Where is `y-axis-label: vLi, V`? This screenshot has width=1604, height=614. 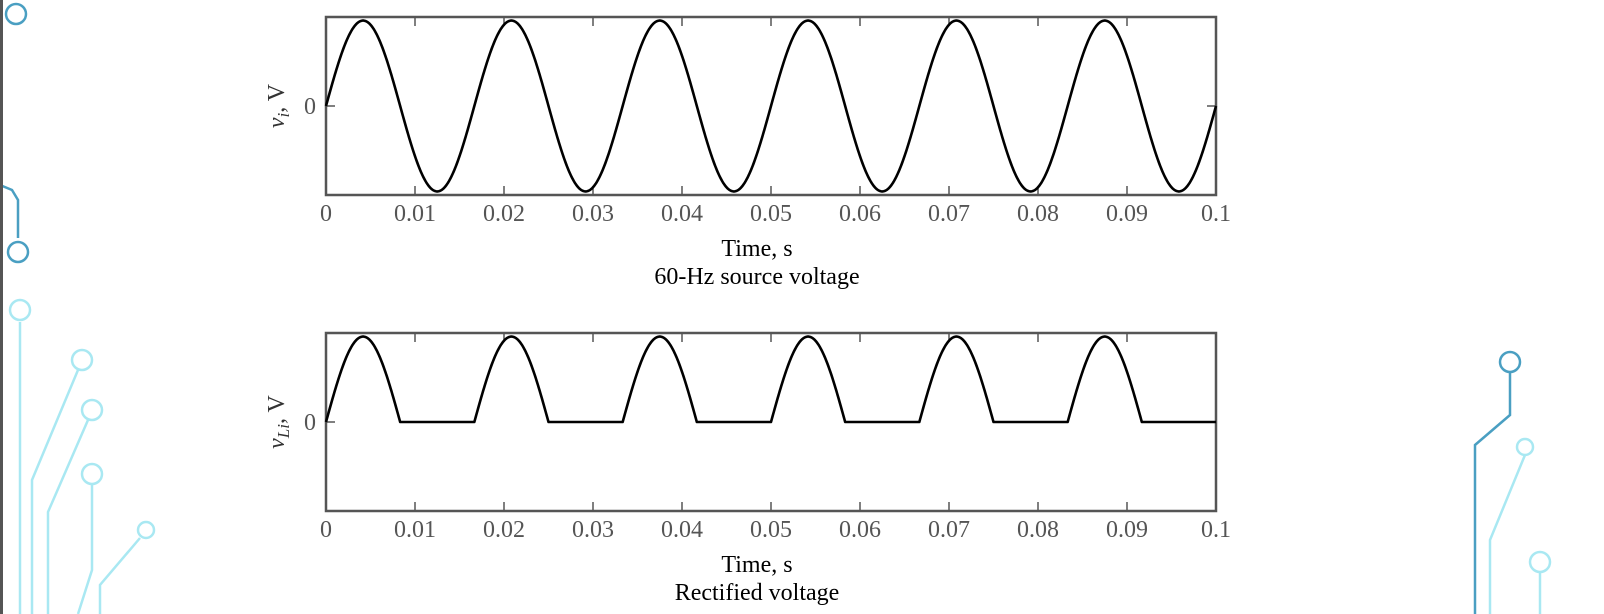 y-axis-label: vLi, V is located at coordinates (278, 421).